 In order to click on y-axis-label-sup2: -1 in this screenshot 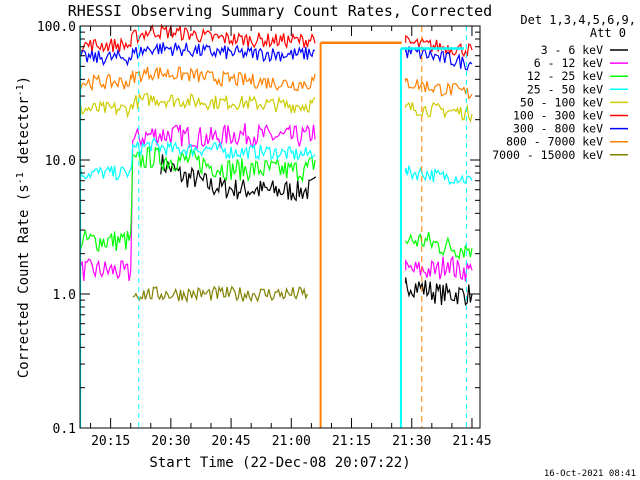, I will do `click(20, 90)`.